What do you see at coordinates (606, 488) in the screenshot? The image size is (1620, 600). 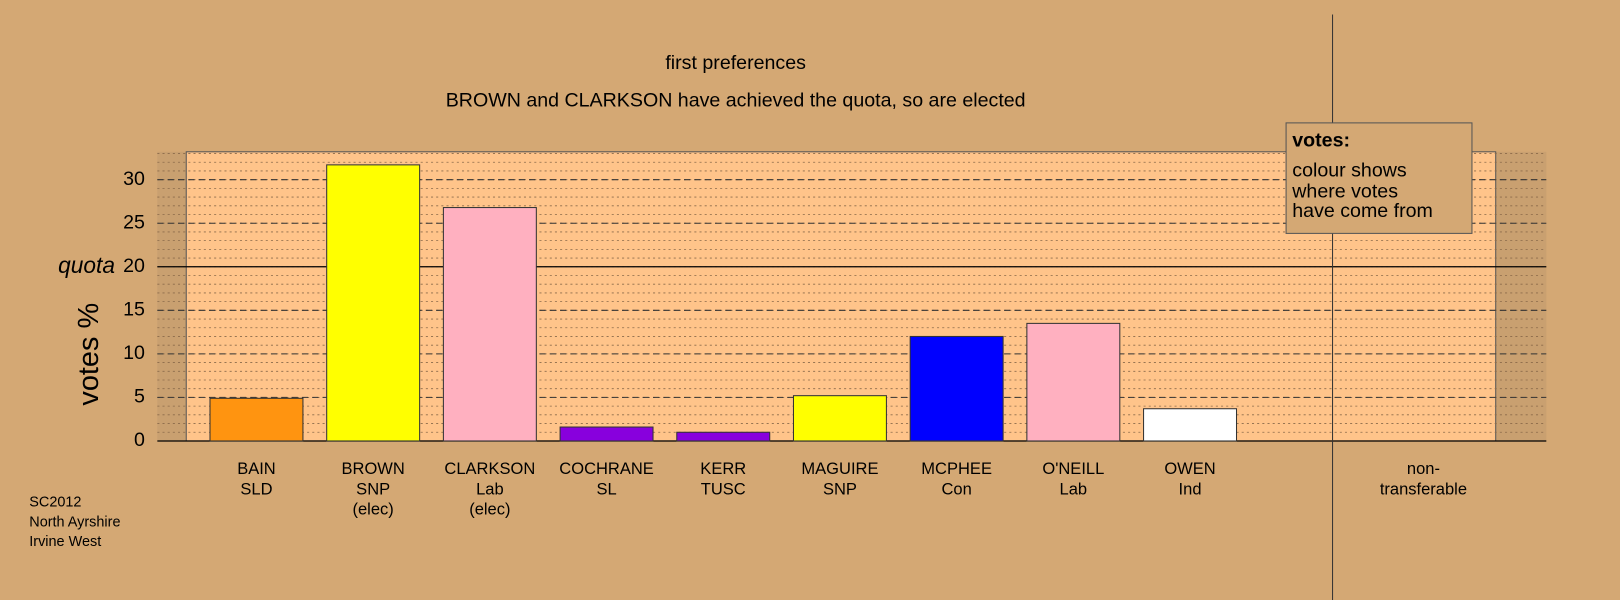 I see `x-tick-label: SL` at bounding box center [606, 488].